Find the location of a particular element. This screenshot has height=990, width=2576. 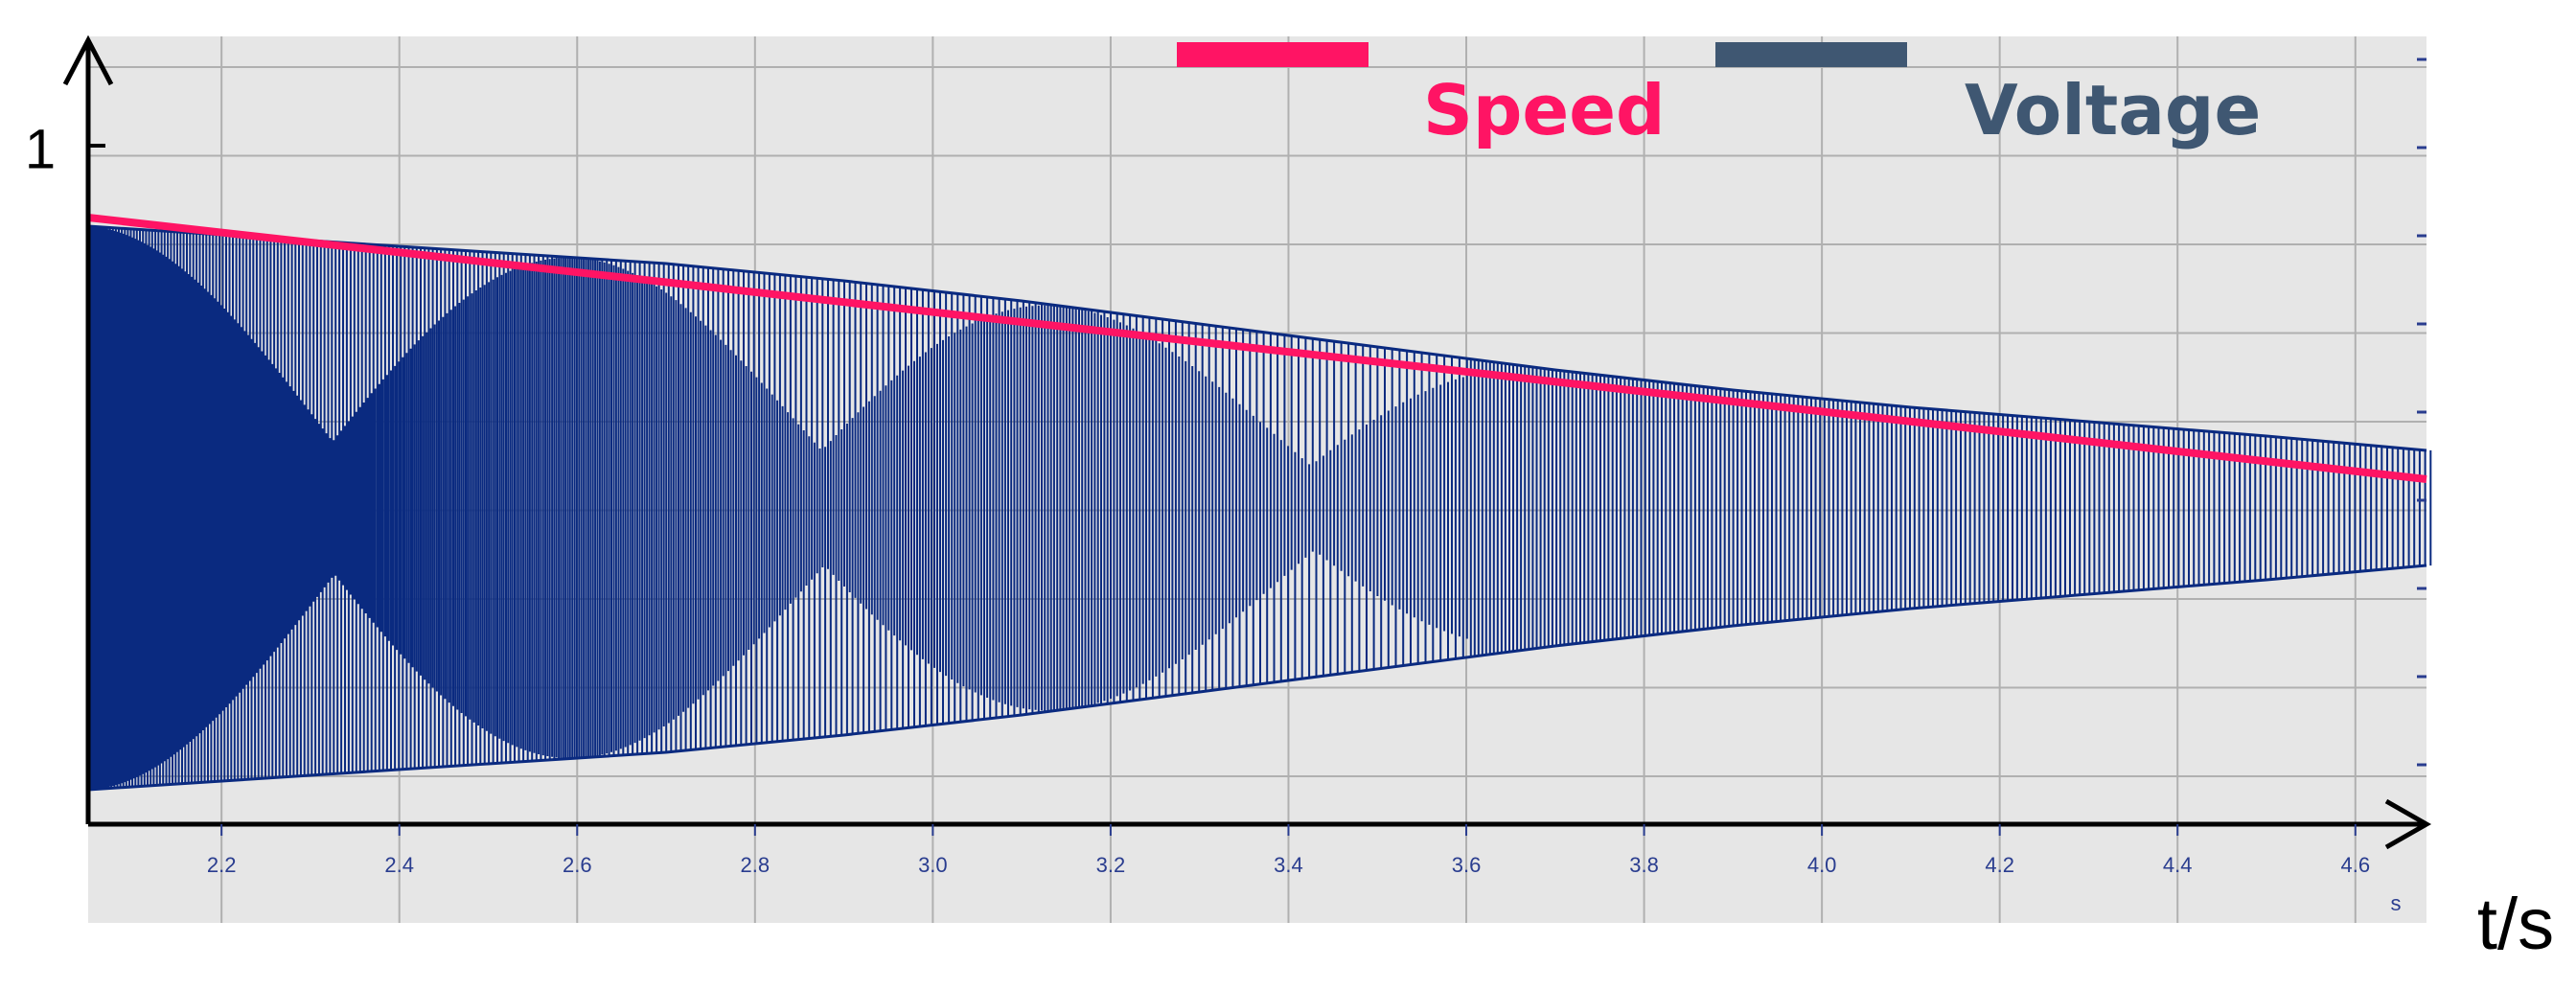

x-tick-label-4.6: 4.6 is located at coordinates (2355, 865).